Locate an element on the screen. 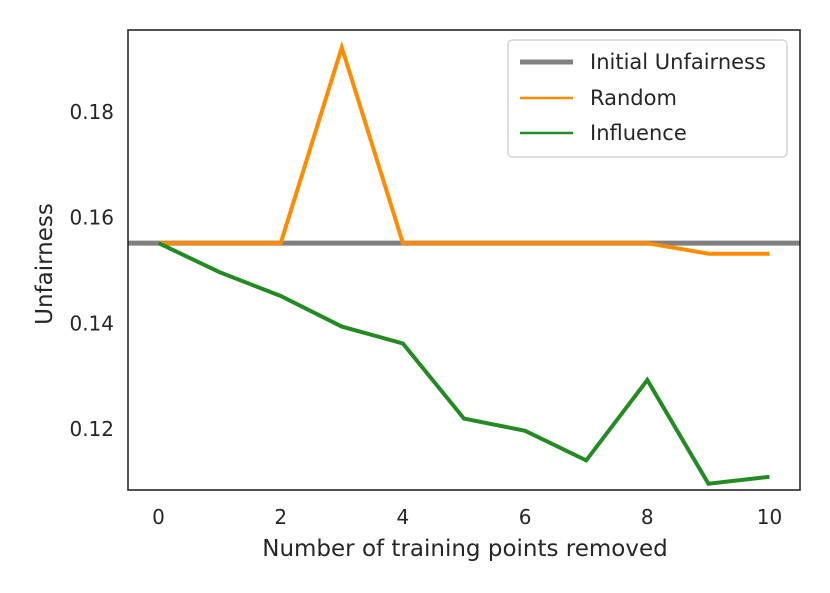  x-tick-label: 6 is located at coordinates (525, 517).